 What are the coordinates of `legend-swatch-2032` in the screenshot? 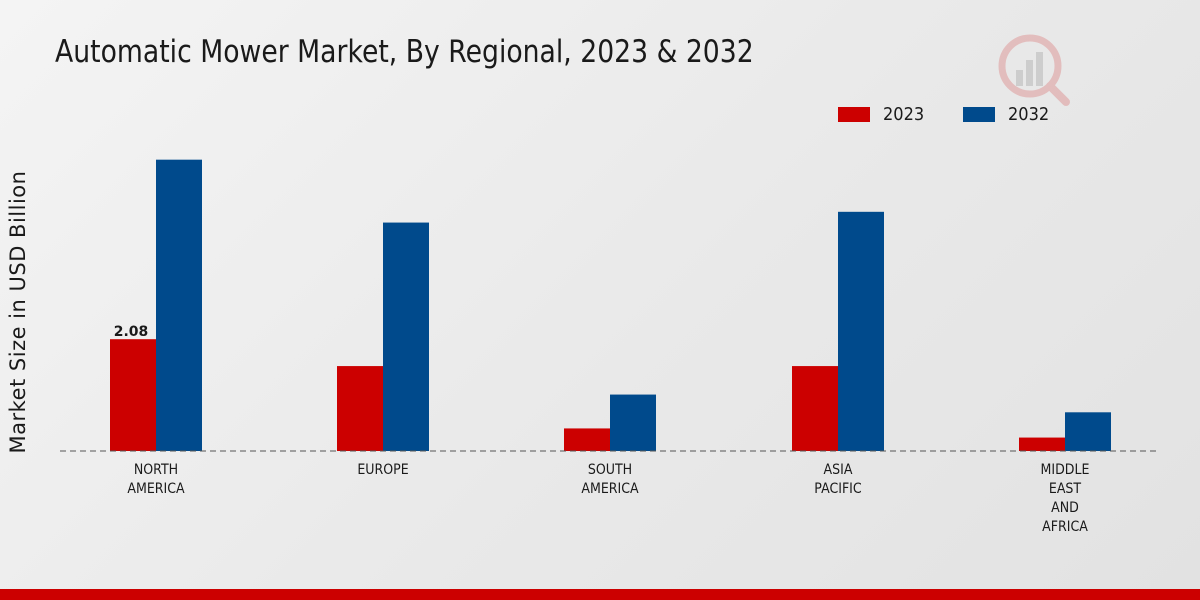 It's located at (978, 114).